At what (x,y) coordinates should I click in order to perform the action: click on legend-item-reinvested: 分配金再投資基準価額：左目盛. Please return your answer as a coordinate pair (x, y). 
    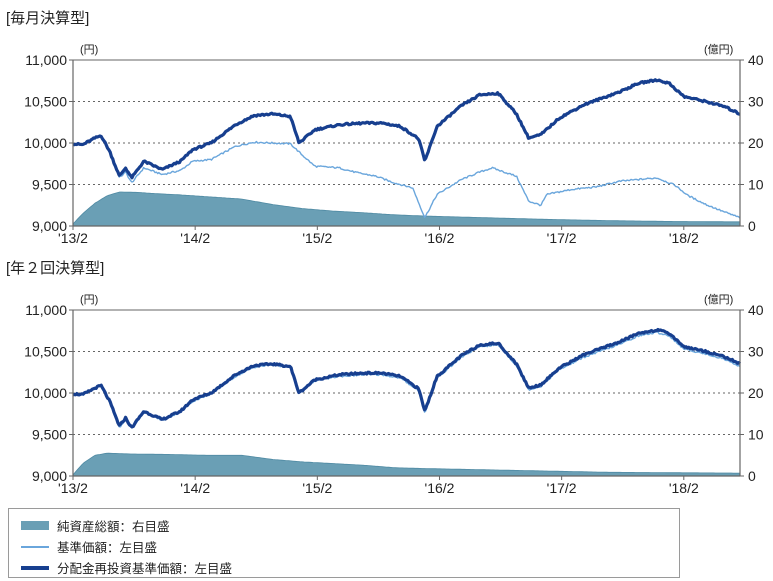
    Looking at the image, I should click on (126, 567).